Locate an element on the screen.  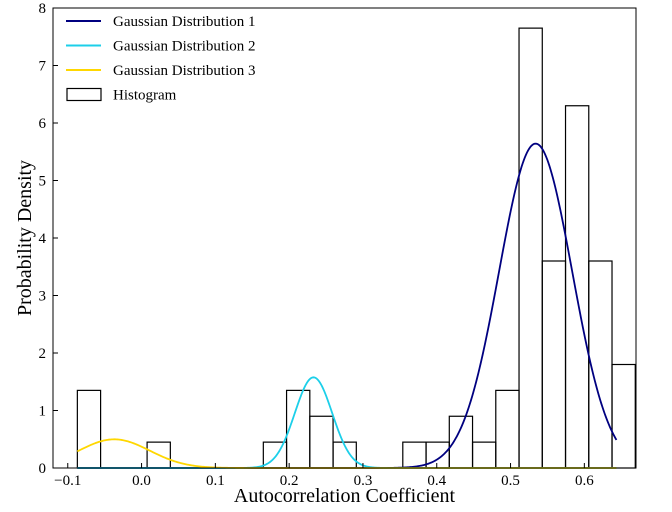
x-tick-label: 0.2 is located at coordinates (289, 481).